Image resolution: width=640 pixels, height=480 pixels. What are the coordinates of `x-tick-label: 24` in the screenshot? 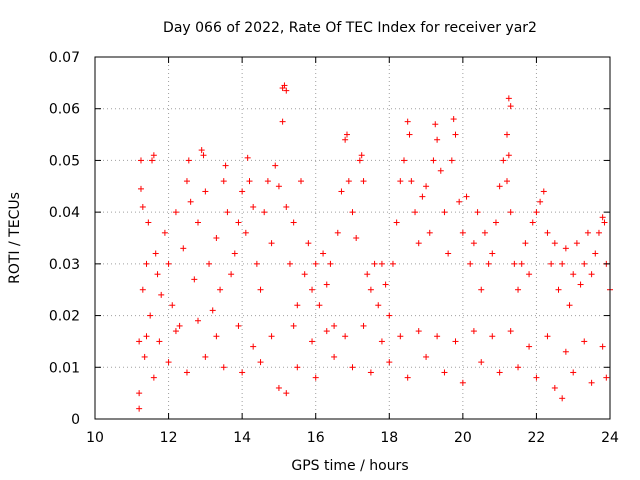 It's located at (610, 438).